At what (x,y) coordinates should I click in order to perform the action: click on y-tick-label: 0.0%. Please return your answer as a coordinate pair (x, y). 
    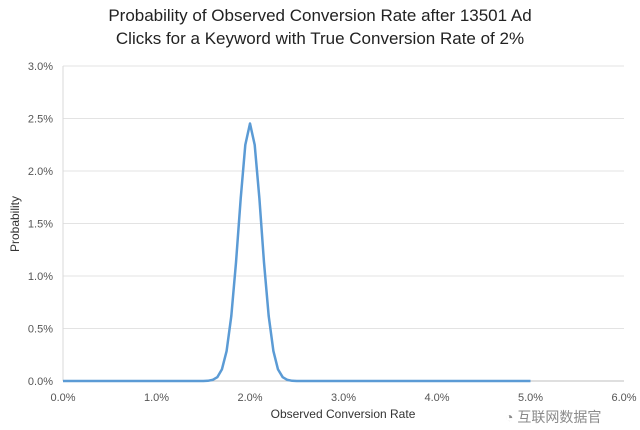
    Looking at the image, I should click on (40, 382).